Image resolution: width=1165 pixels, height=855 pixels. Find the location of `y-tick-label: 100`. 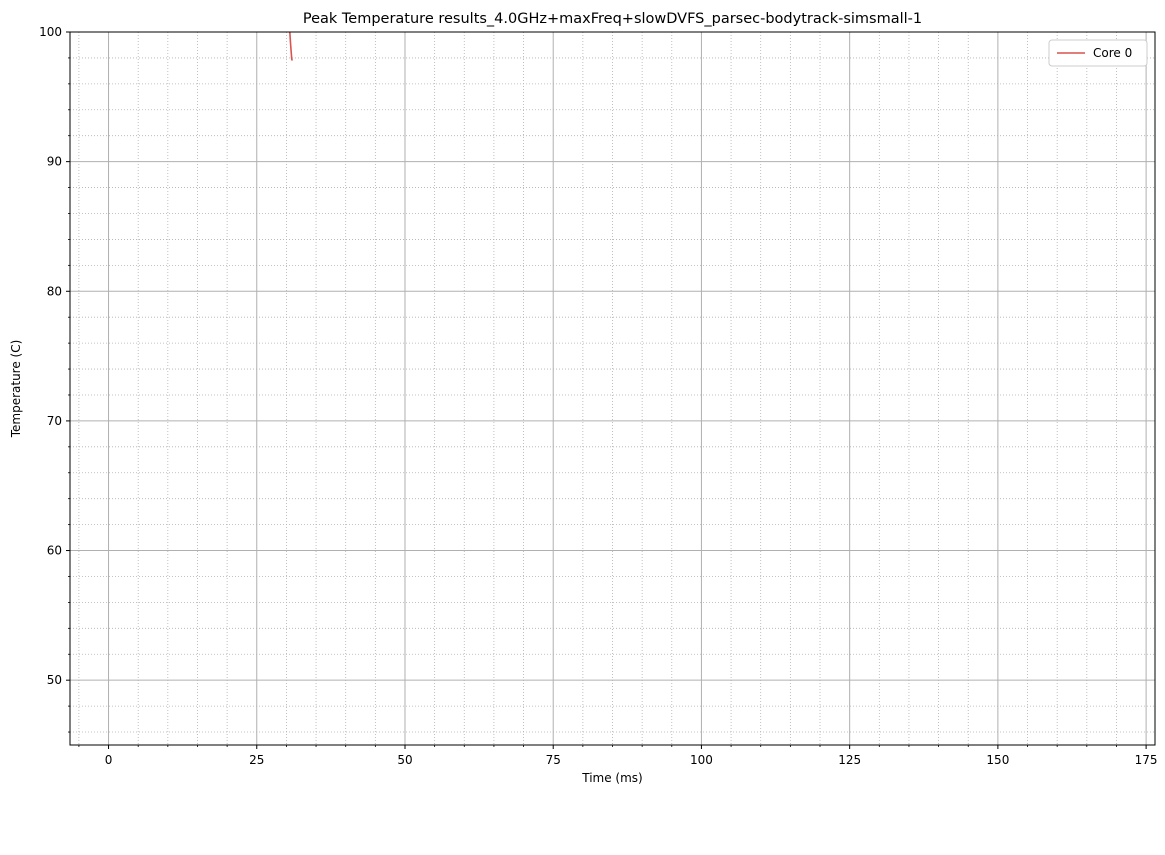

y-tick-label: 100 is located at coordinates (50, 32).